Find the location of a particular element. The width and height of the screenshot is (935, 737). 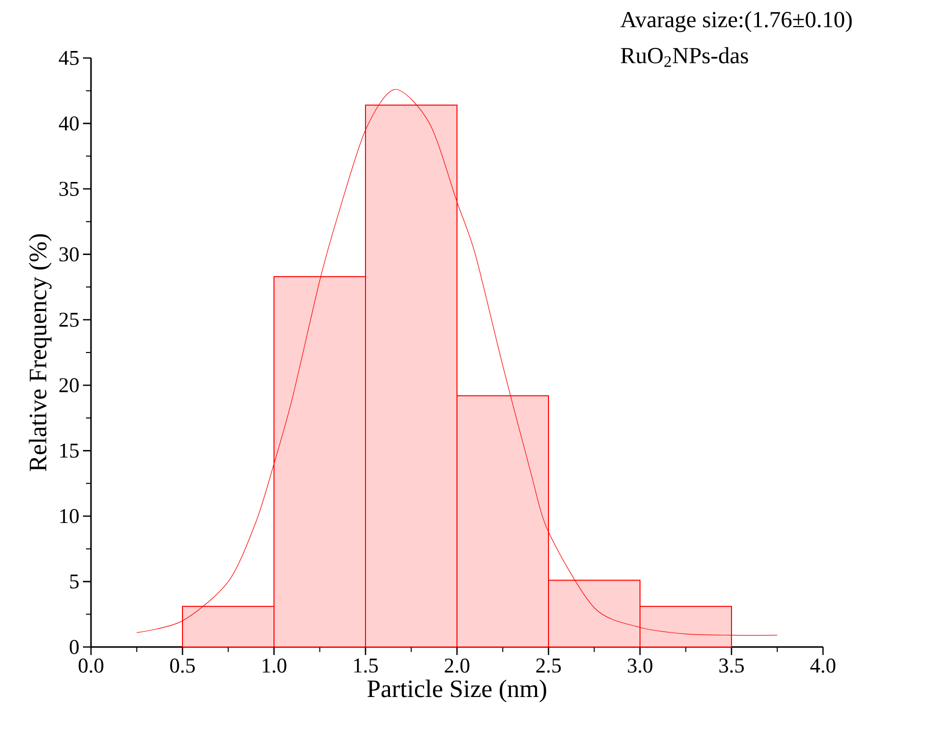

annotation: RuO$_{2}$NPs-das is located at coordinates (684, 57).